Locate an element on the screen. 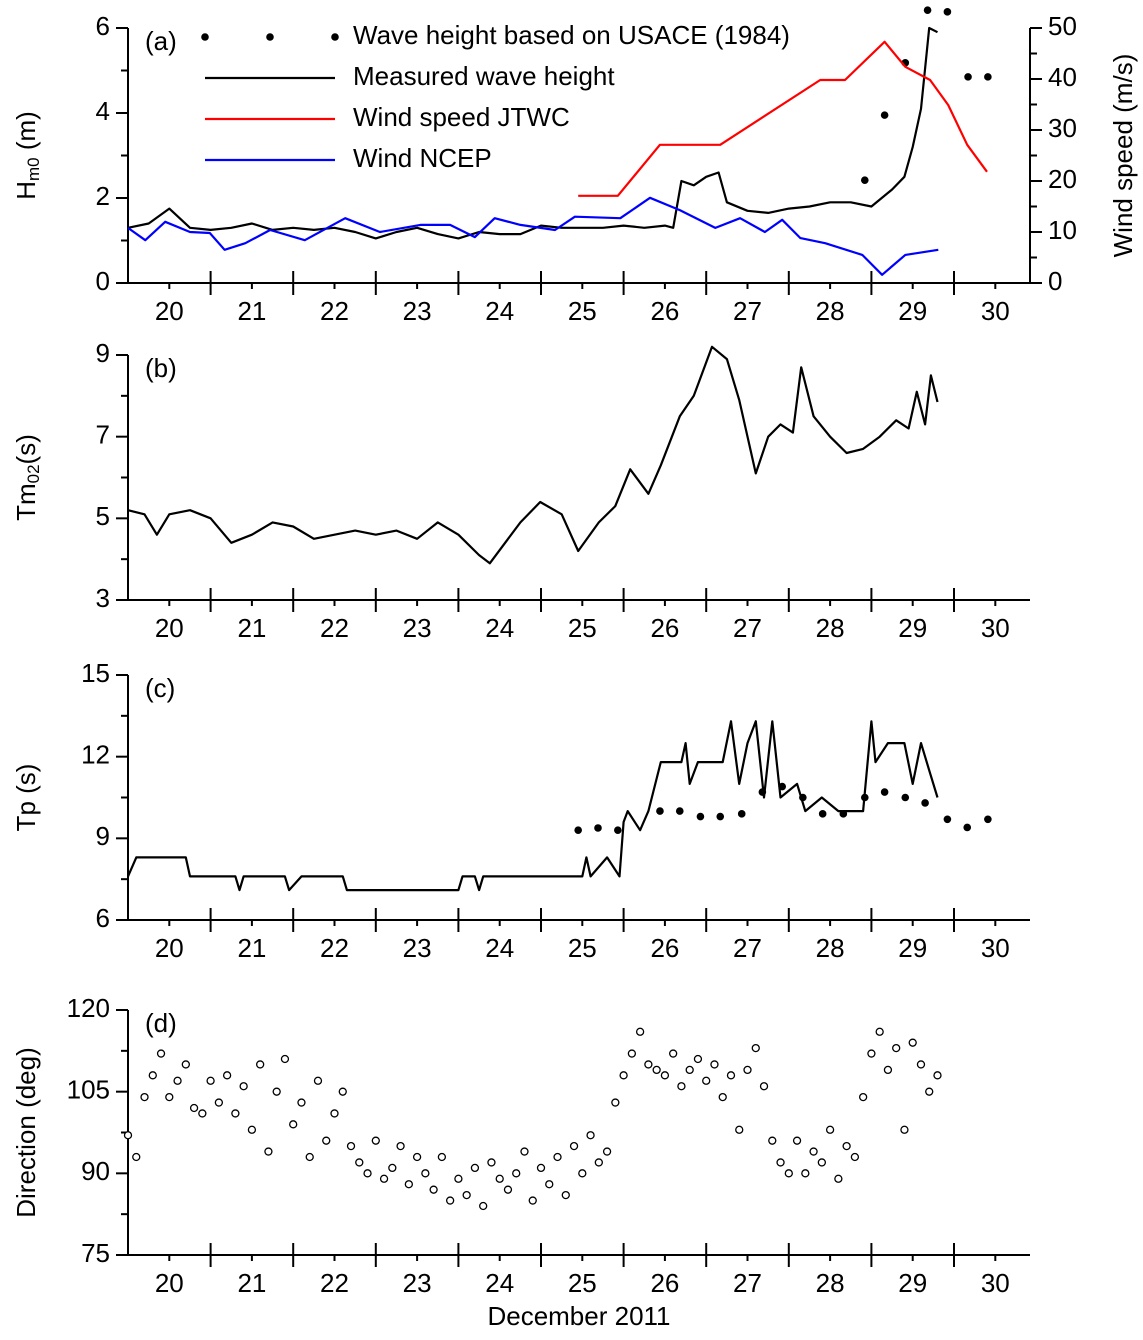  y-axis-label: Direction (deg) is located at coordinates (26, 1132).